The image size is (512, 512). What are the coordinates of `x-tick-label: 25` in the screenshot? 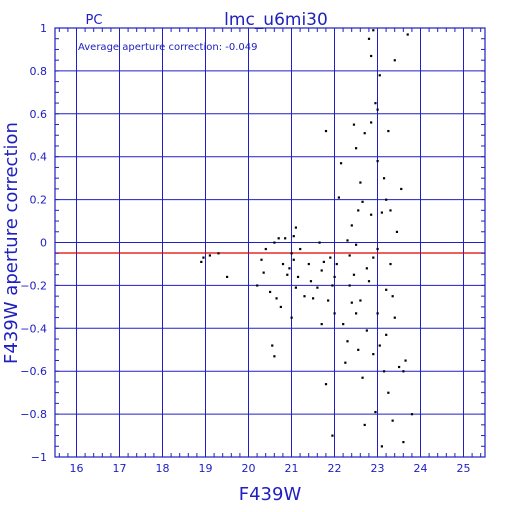 It's located at (464, 468).